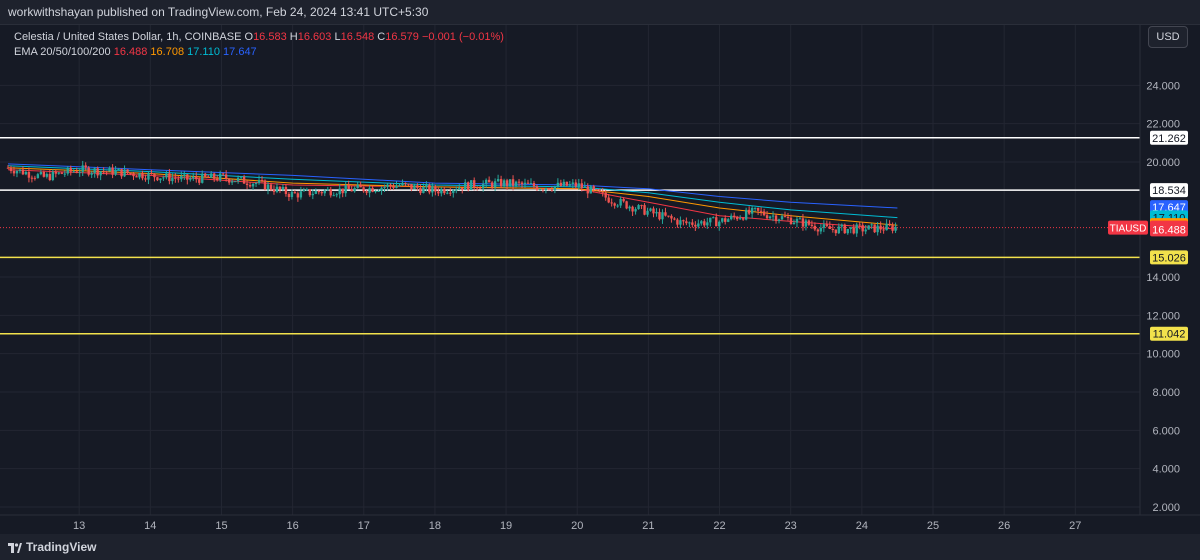 The image size is (1200, 560). Describe the element at coordinates (1169, 229) in the screenshot. I see `price-tag-bg` at that location.